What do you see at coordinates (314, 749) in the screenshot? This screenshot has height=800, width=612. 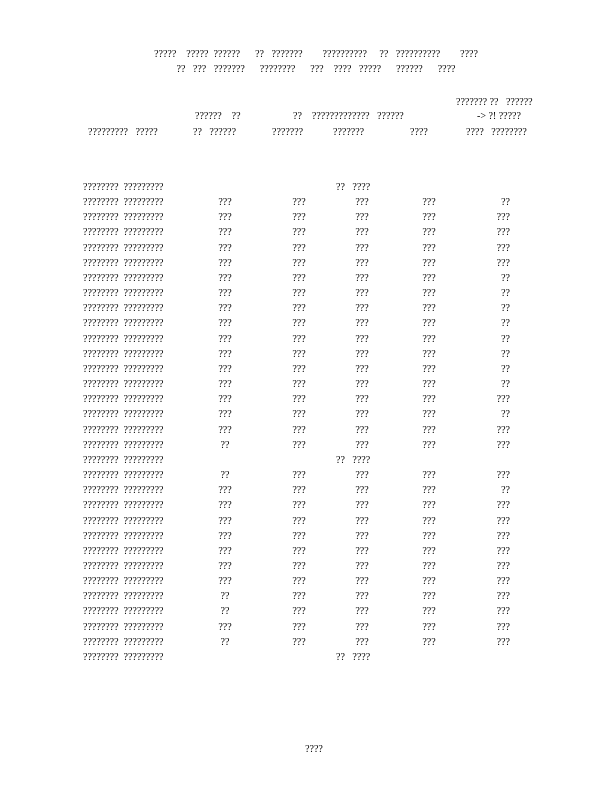 I see `page-number: ????` at bounding box center [314, 749].